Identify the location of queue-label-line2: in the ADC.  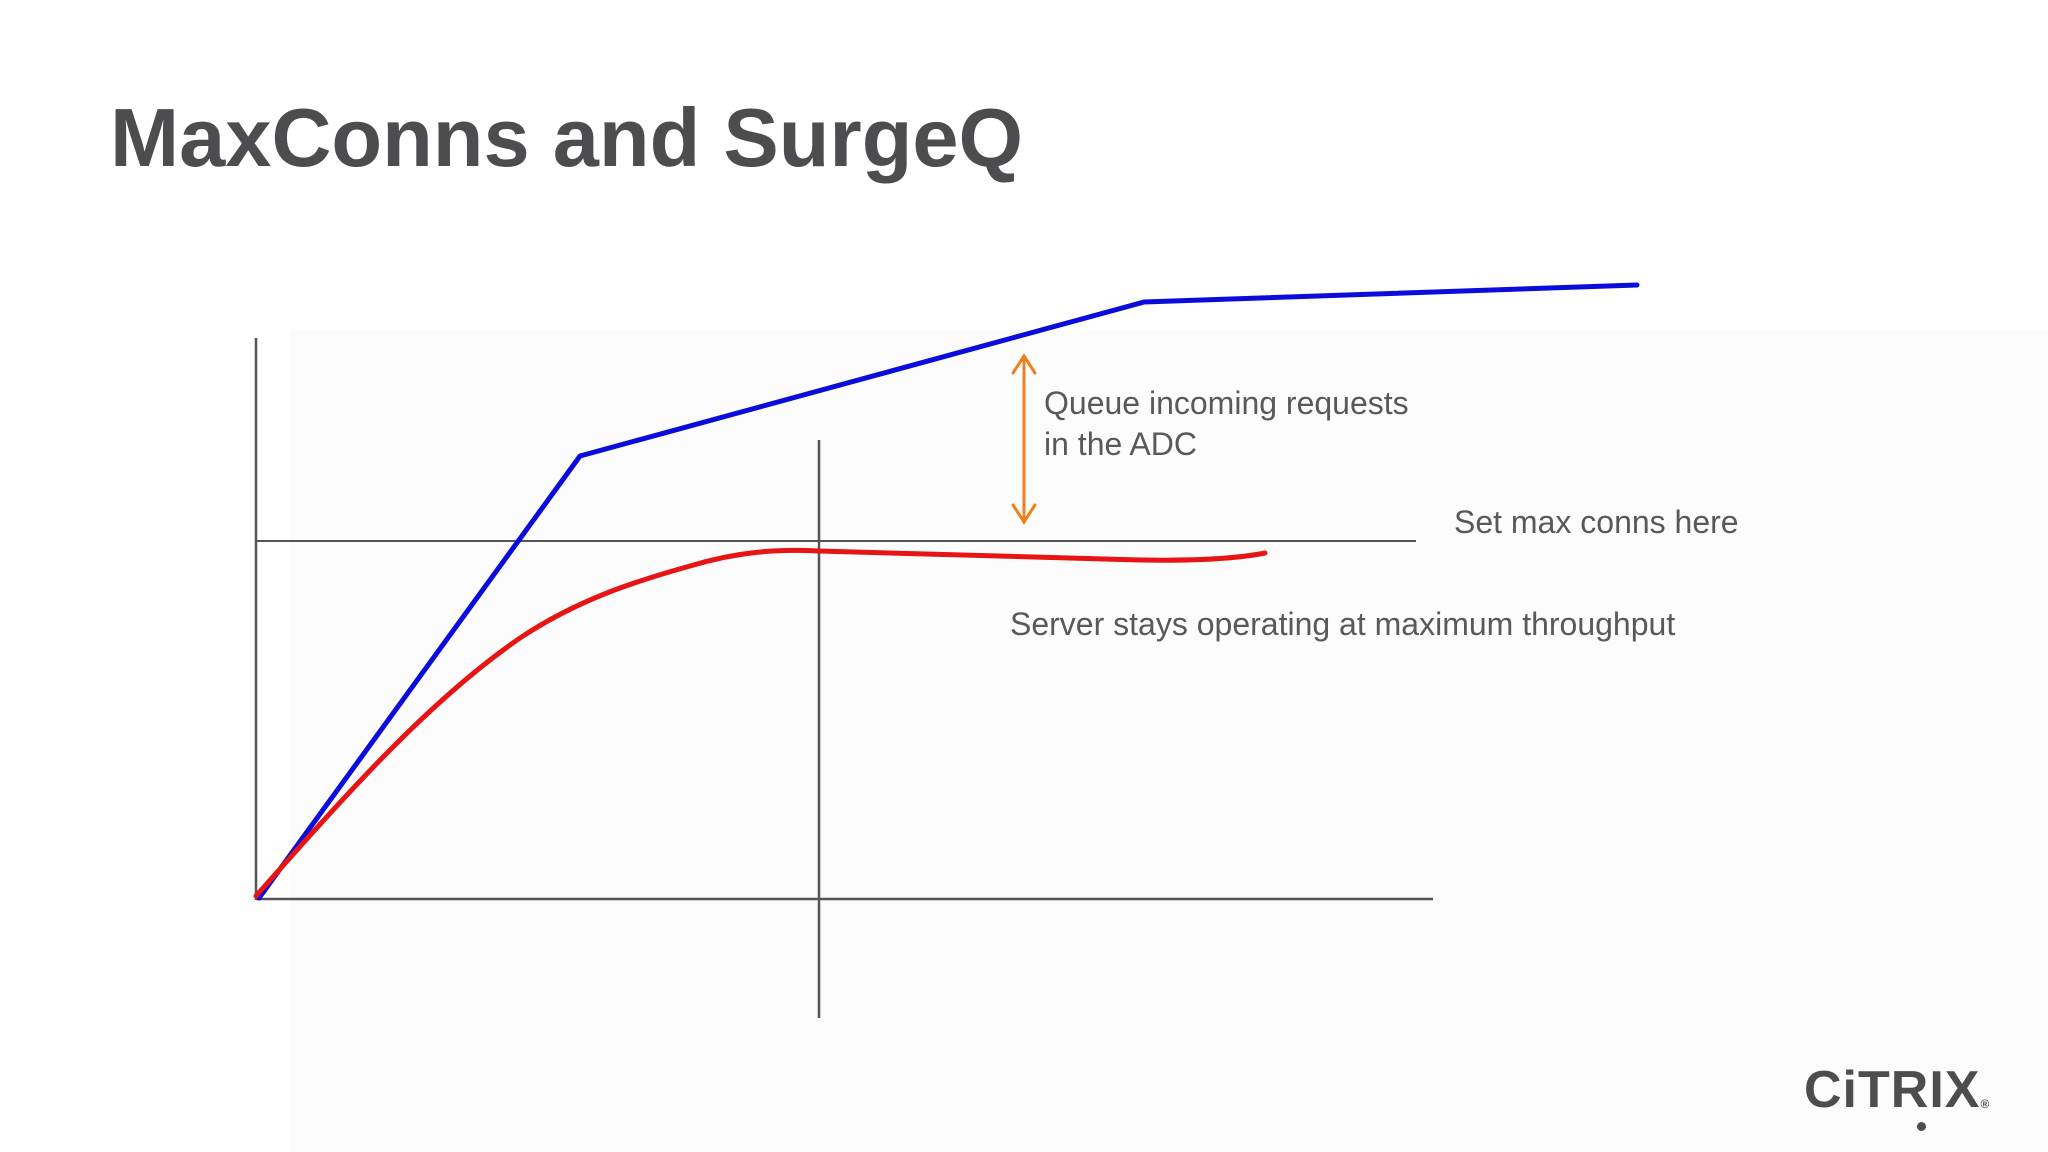
(1120, 444).